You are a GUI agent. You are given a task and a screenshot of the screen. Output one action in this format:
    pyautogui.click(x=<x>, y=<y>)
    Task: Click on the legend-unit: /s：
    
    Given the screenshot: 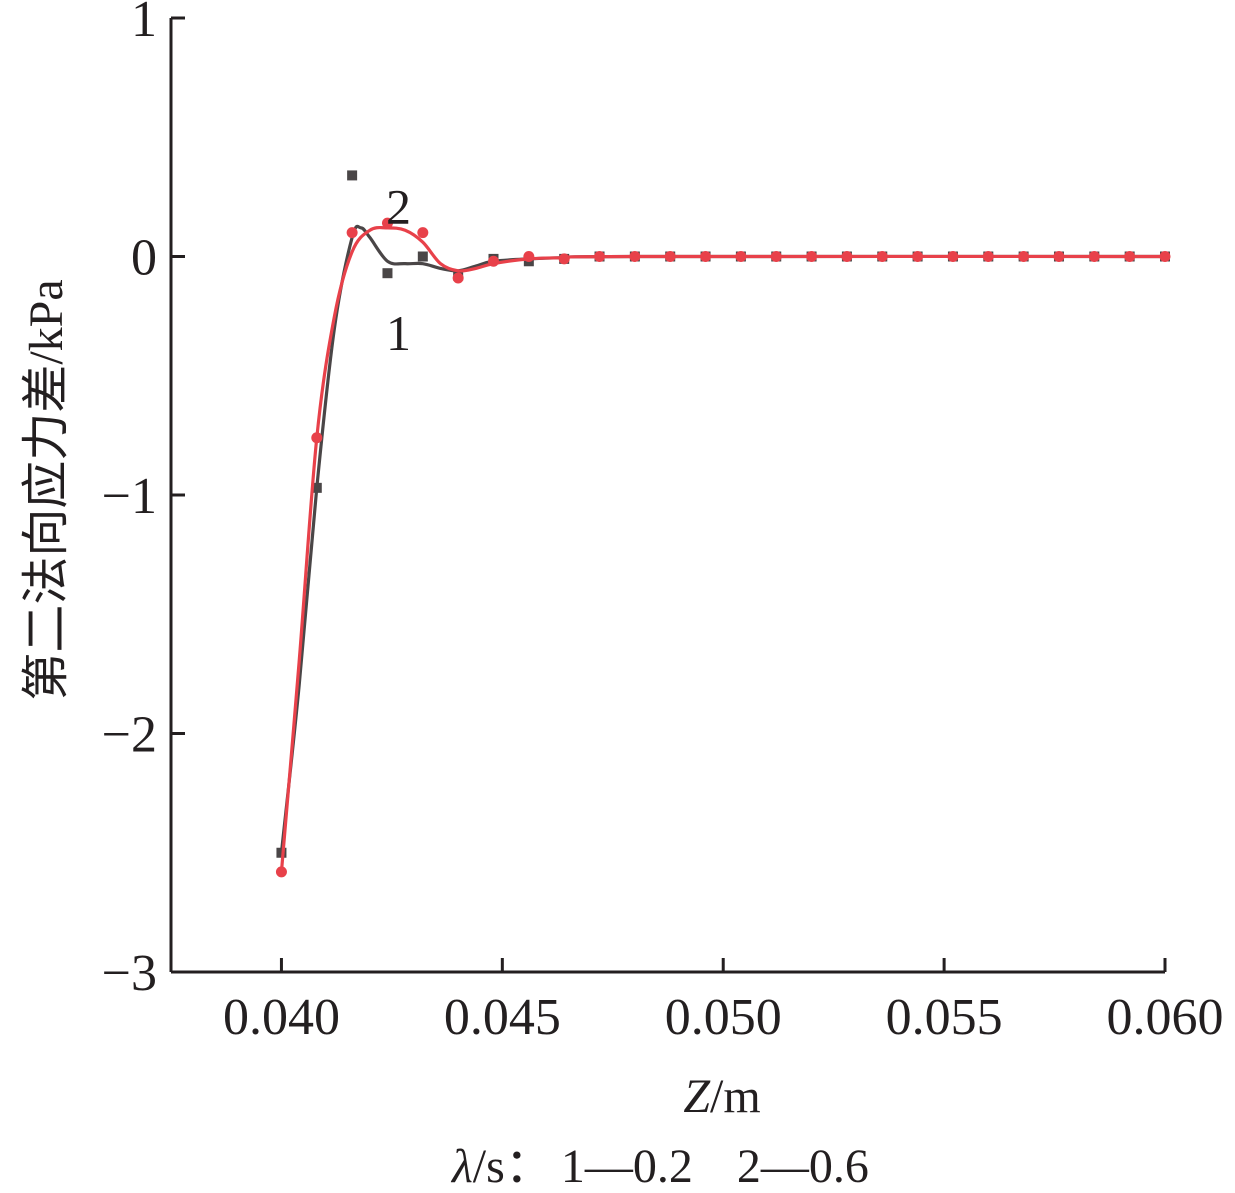 What is the action you would take?
    pyautogui.click(x=513, y=1166)
    